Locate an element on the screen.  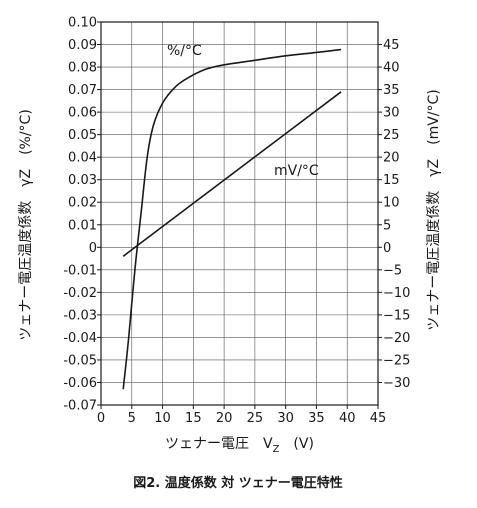
y-left-tick-label: 0 is located at coordinates (93, 248).